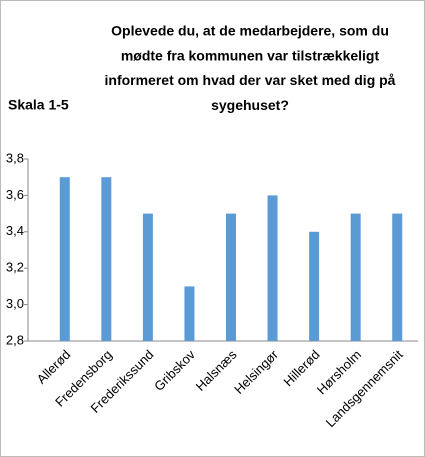 The width and height of the screenshot is (425, 457). I want to click on y-tick-label: 3,0, so click(15, 303).